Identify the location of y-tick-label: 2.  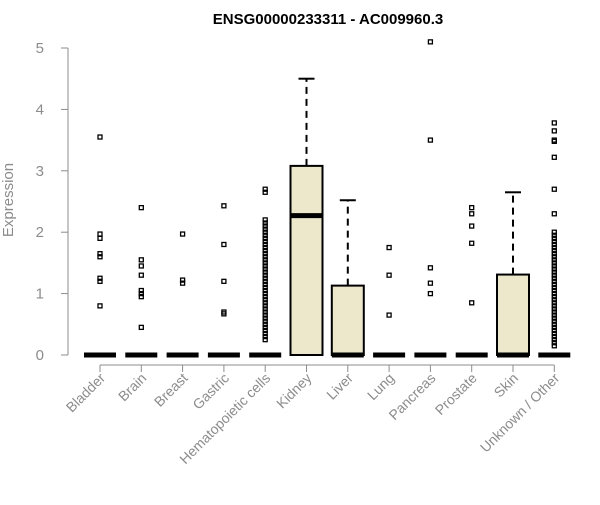
(40, 232).